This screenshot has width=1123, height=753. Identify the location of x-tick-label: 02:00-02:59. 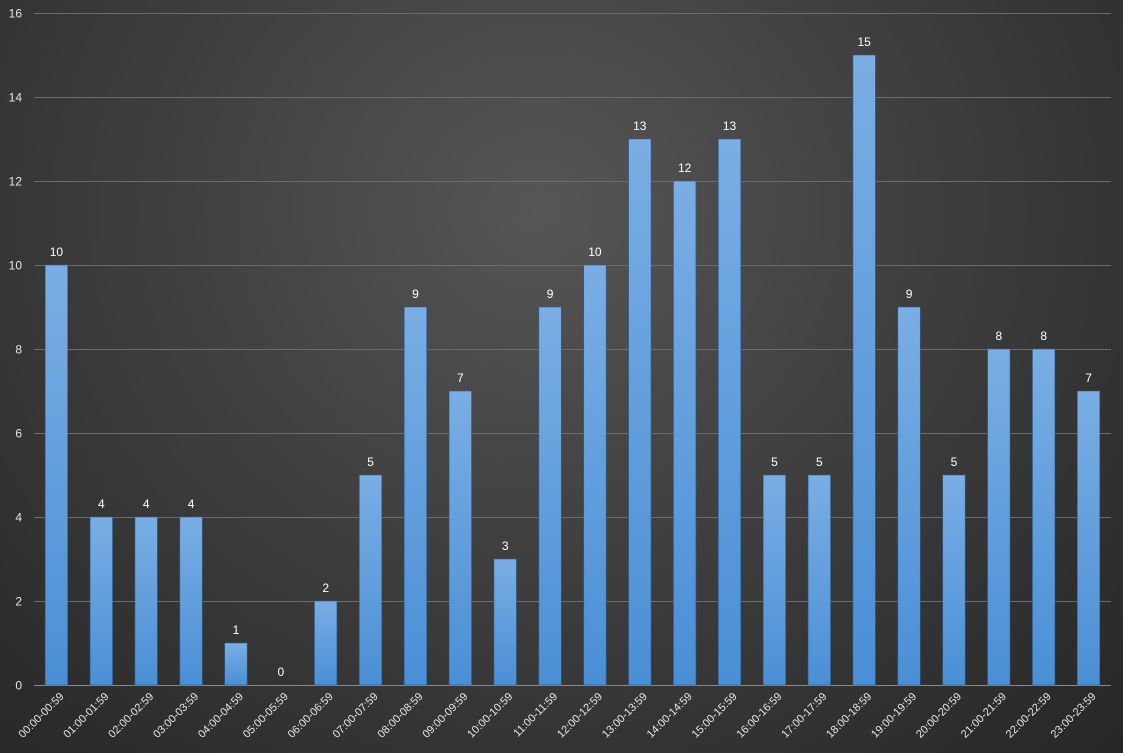
(131, 716).